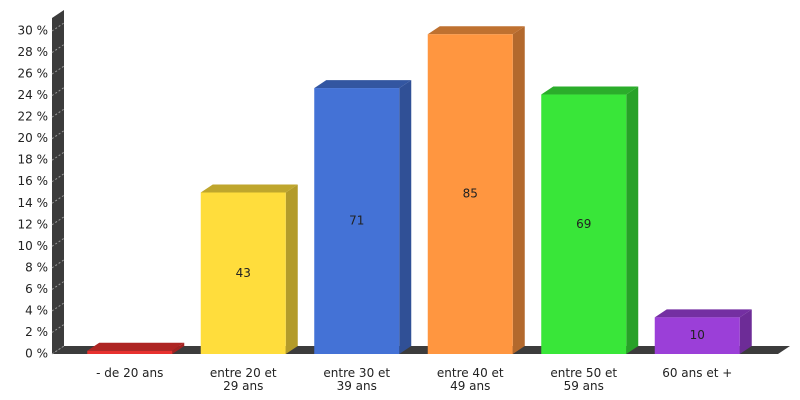 Image resolution: width=800 pixels, height=400 pixels. Describe the element at coordinates (33, 74) in the screenshot. I see `y-tick-label: 26 %` at that location.